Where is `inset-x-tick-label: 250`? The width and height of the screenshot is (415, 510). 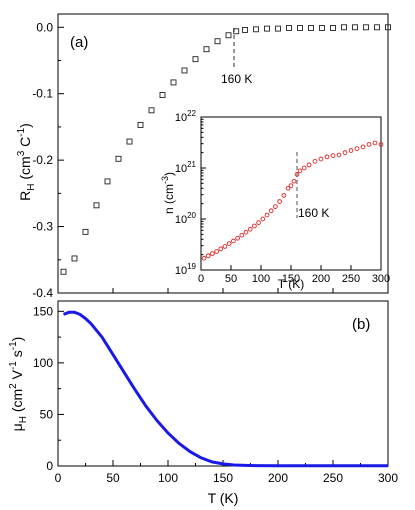
inset-x-tick-label: 250 is located at coordinates (351, 279).